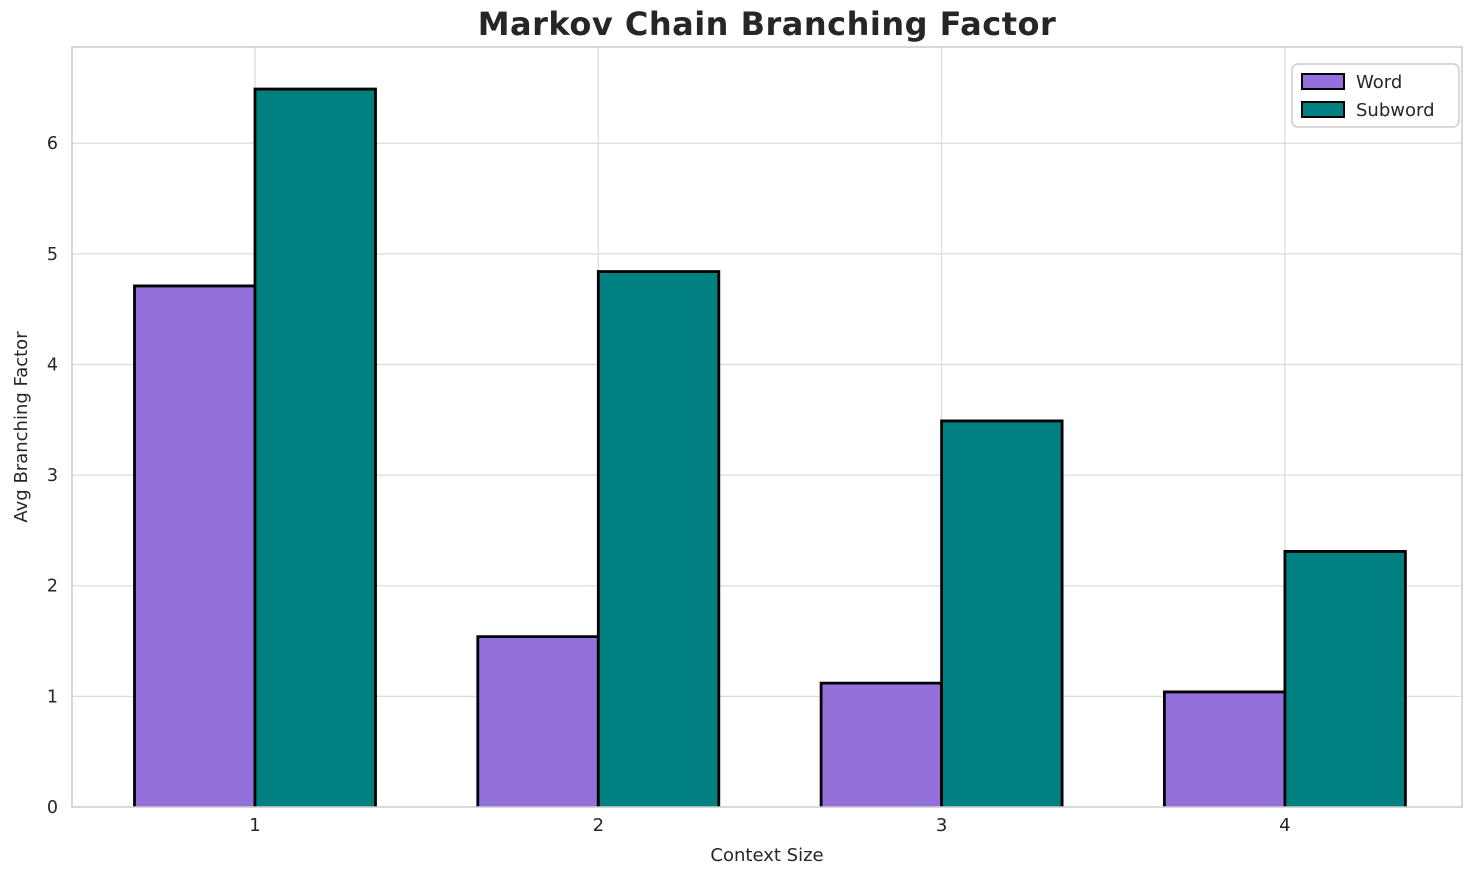  What do you see at coordinates (941, 825) in the screenshot?
I see `x-tick-label-3: 3` at bounding box center [941, 825].